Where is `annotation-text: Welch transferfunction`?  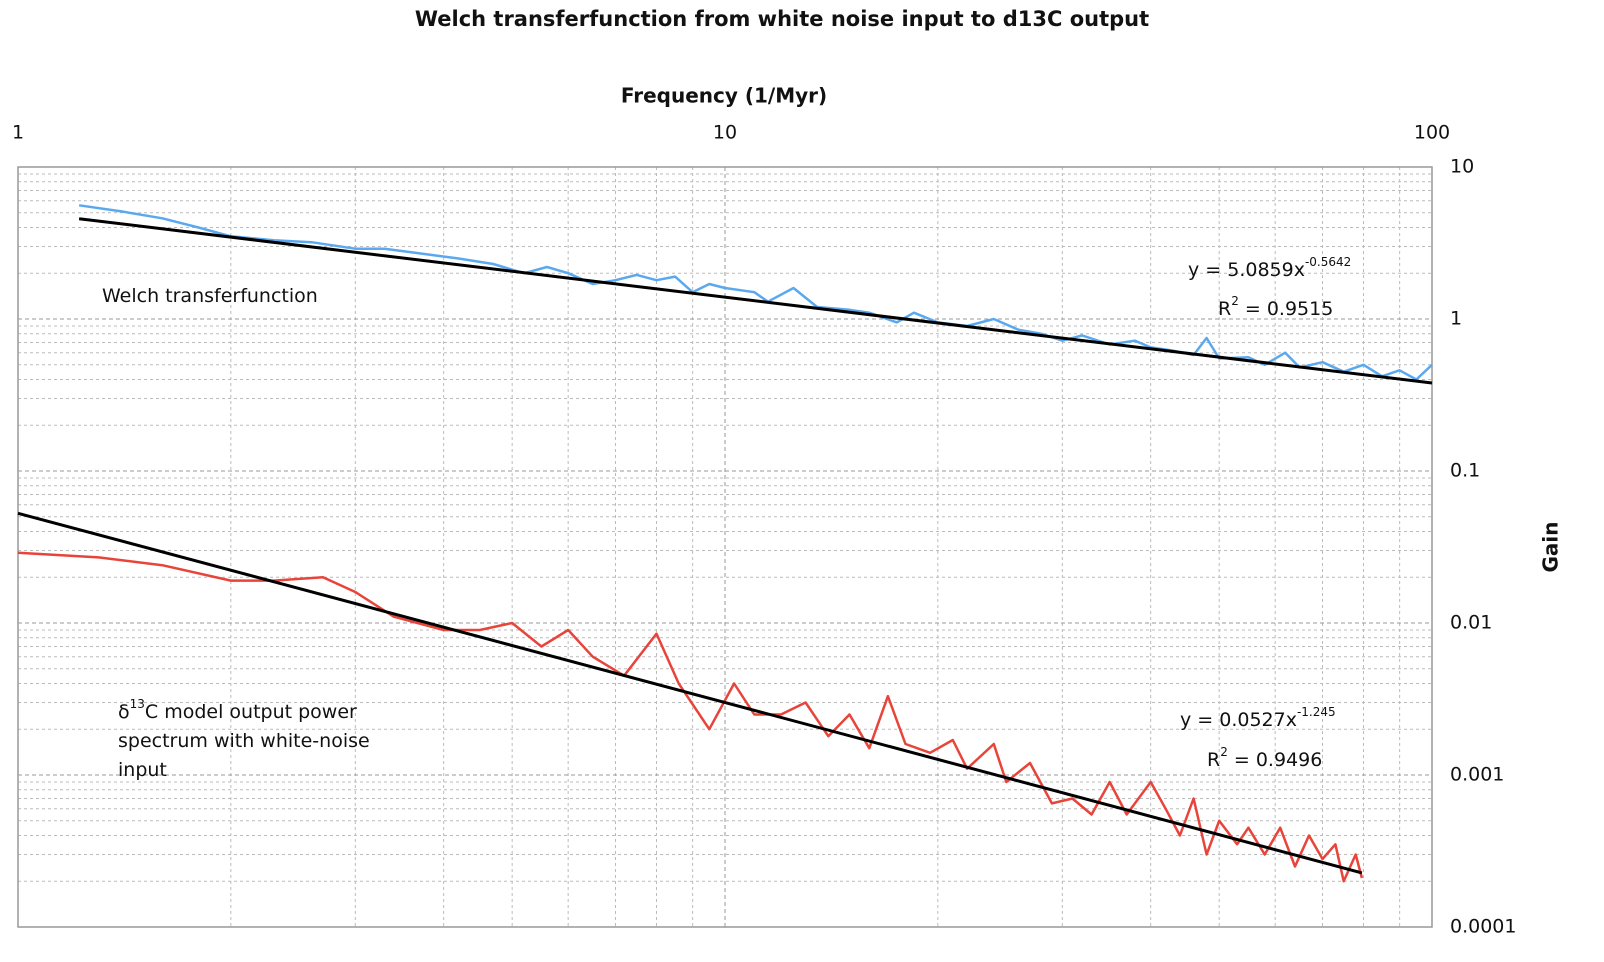
annotation-text: Welch transferfunction is located at coordinates (210, 296).